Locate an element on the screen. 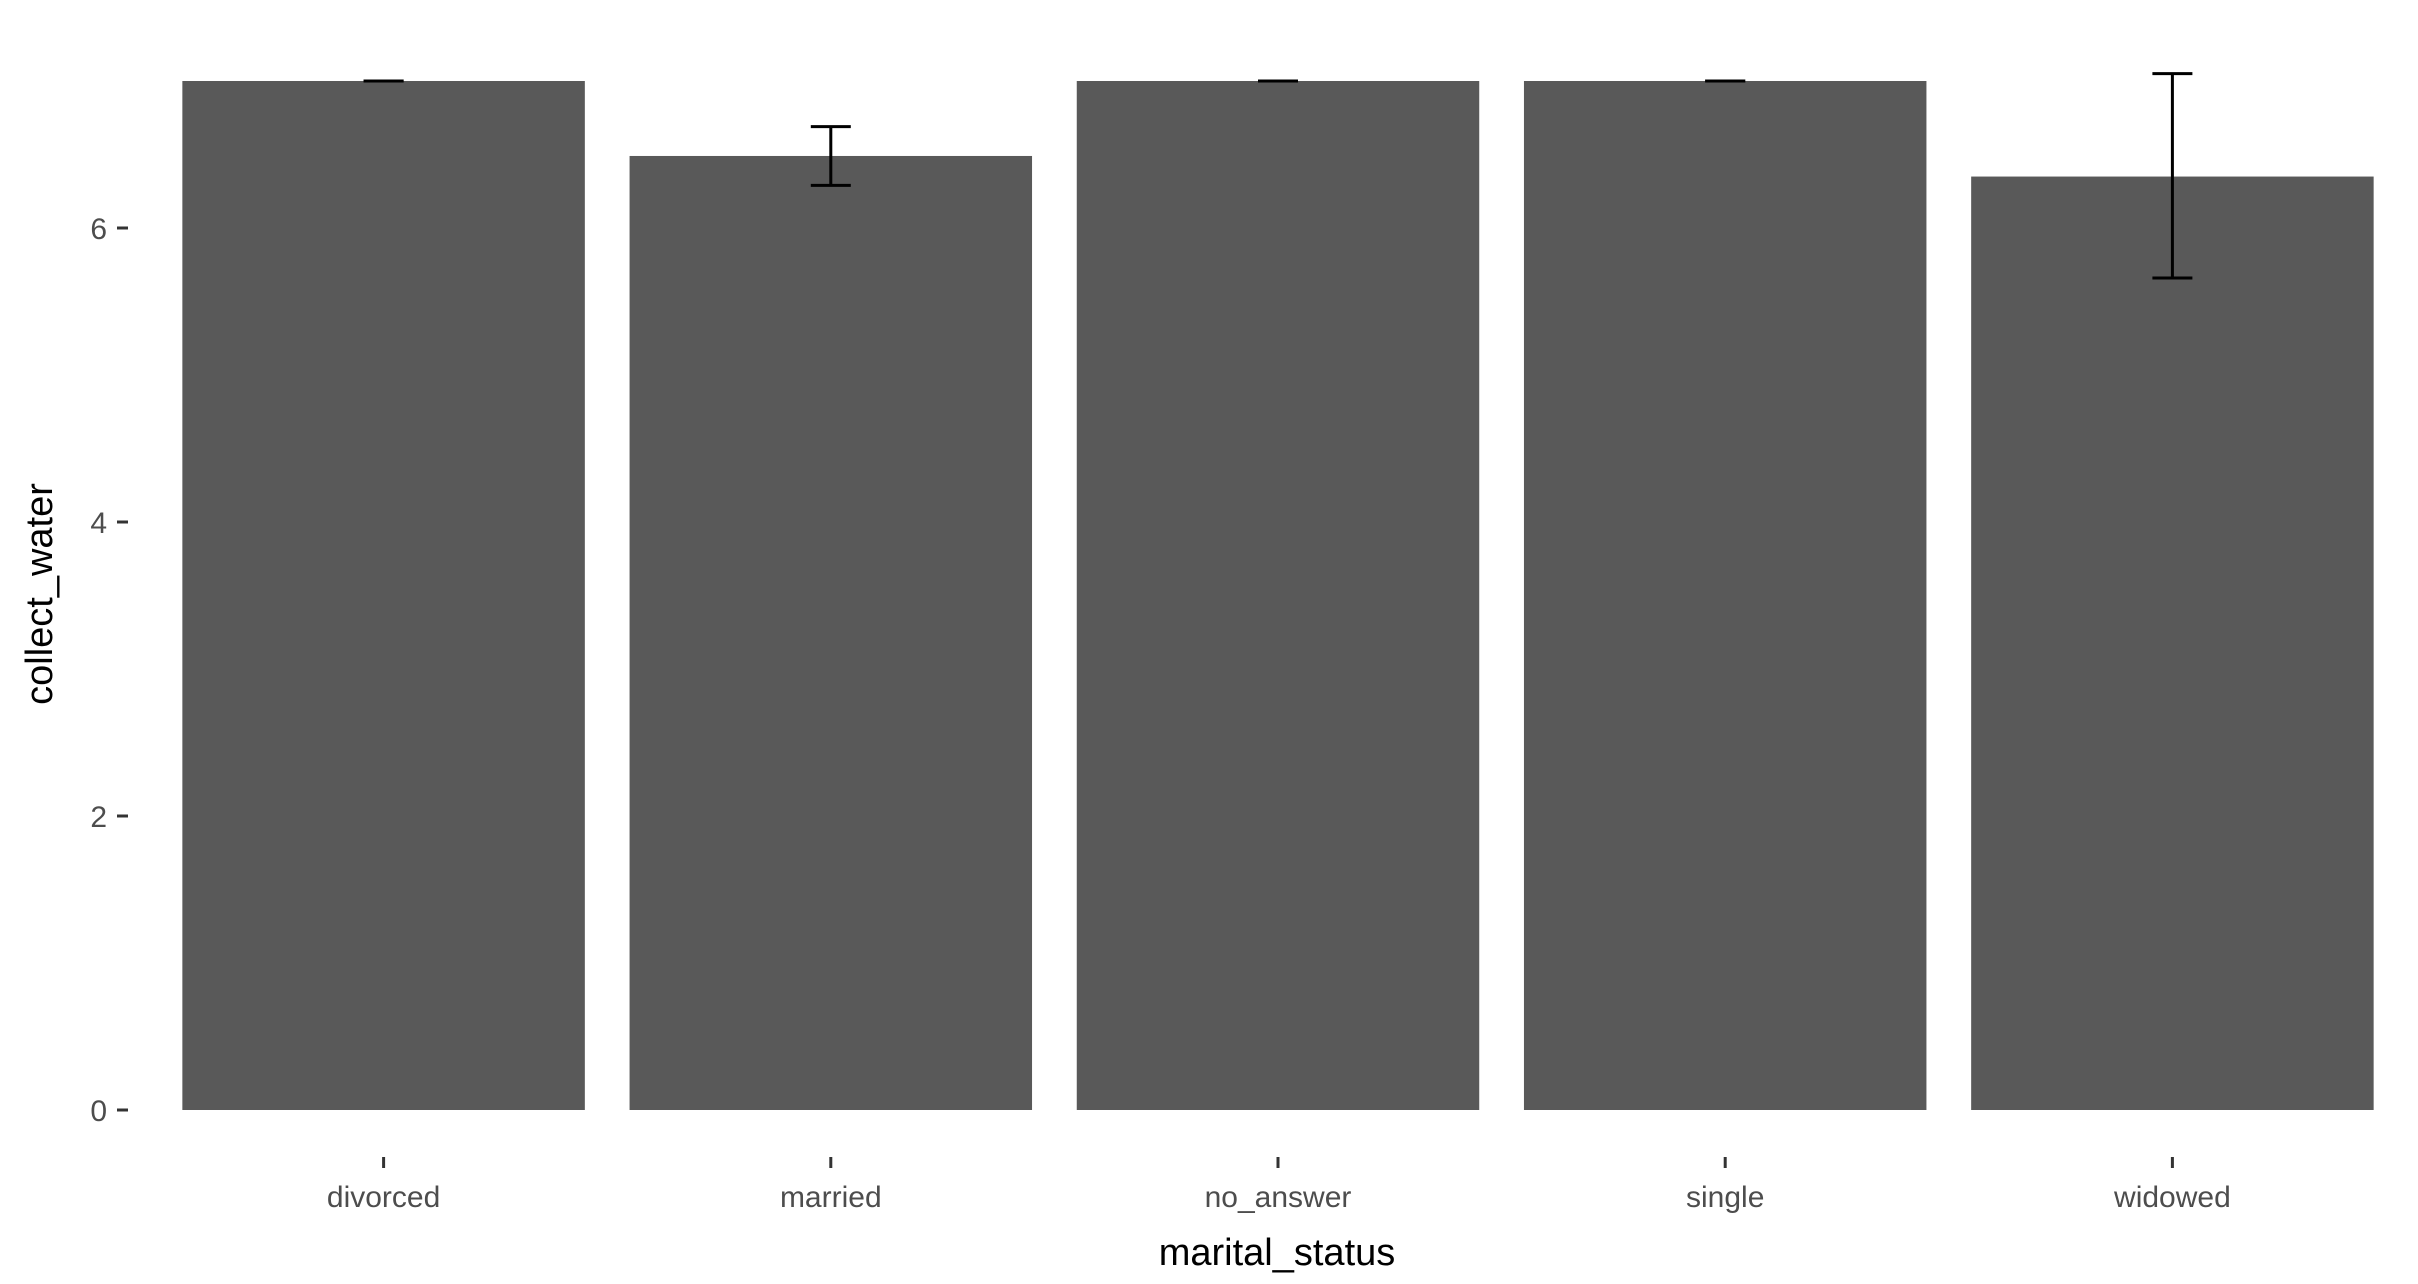 Image resolution: width=2418 pixels, height=1284 pixels. bar-single is located at coordinates (1725, 595).